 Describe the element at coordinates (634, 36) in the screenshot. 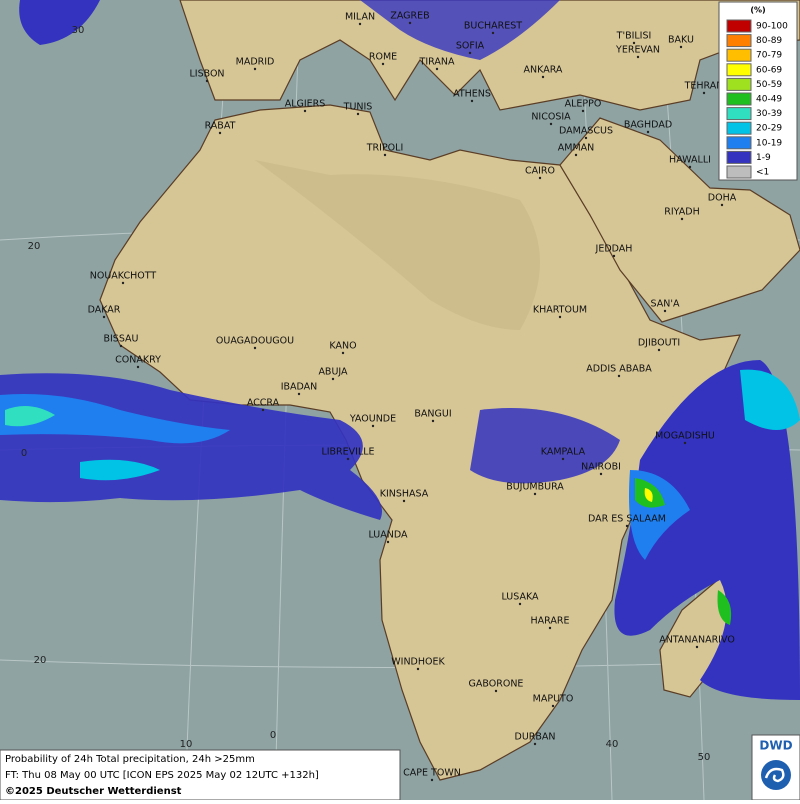

I see `city-label: T'BILISI` at that location.